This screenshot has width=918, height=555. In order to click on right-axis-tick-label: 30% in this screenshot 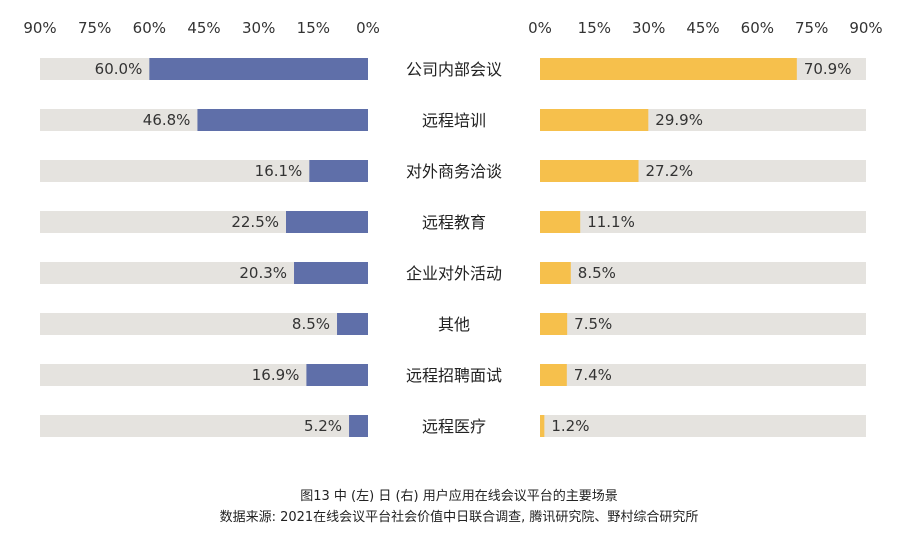, I will do `click(648, 28)`.